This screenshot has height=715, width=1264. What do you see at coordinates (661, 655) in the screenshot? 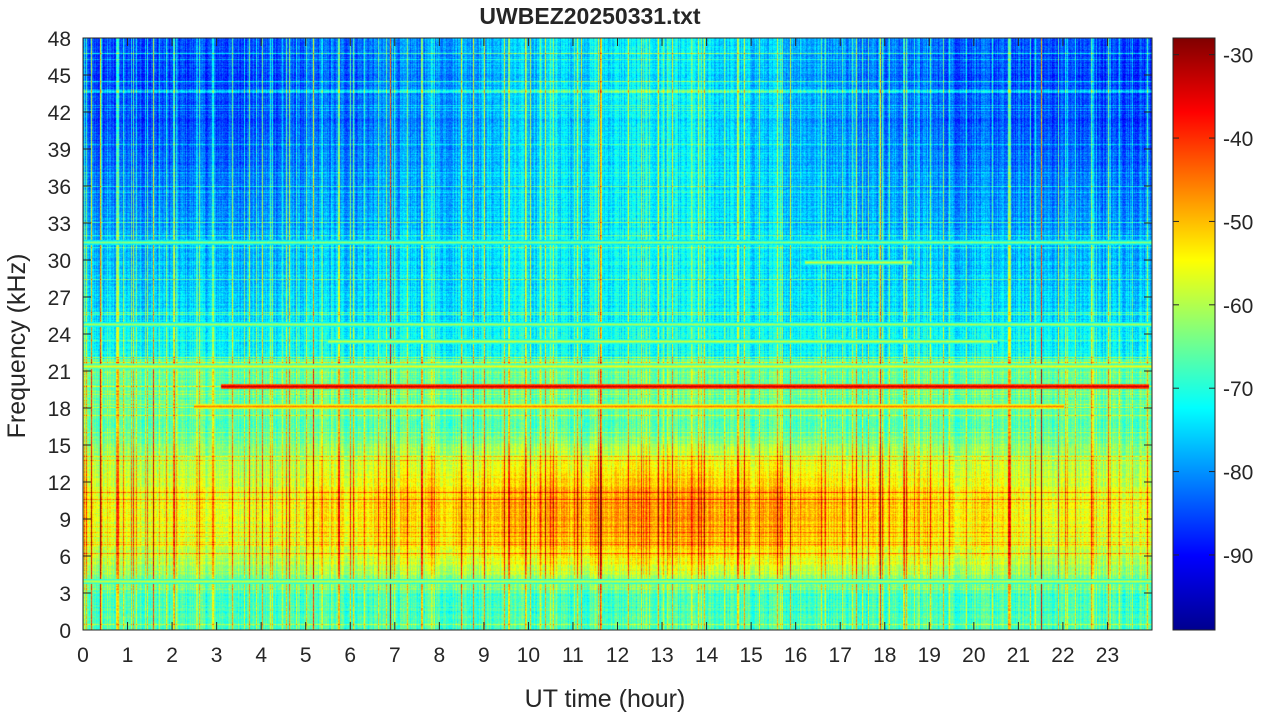
I see `x-tick-label: 13` at bounding box center [661, 655].